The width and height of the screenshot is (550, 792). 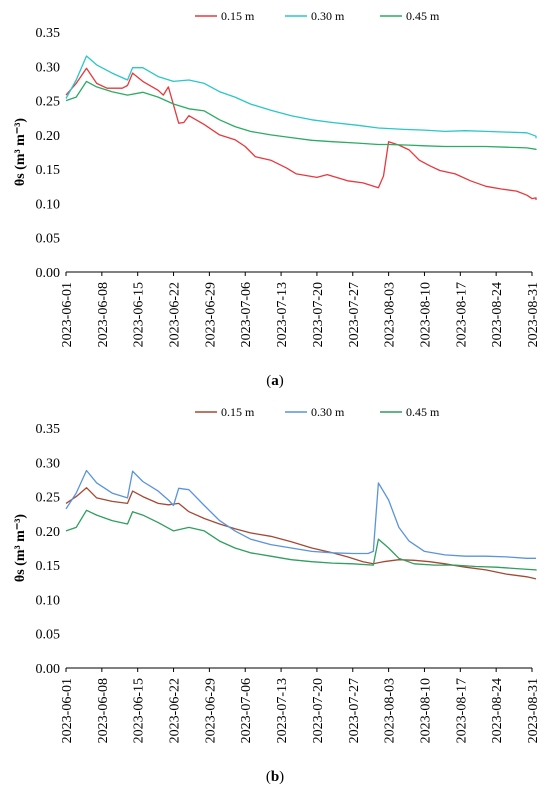 What do you see at coordinates (275, 381) in the screenshot?
I see `panel-label: (a)` at bounding box center [275, 381].